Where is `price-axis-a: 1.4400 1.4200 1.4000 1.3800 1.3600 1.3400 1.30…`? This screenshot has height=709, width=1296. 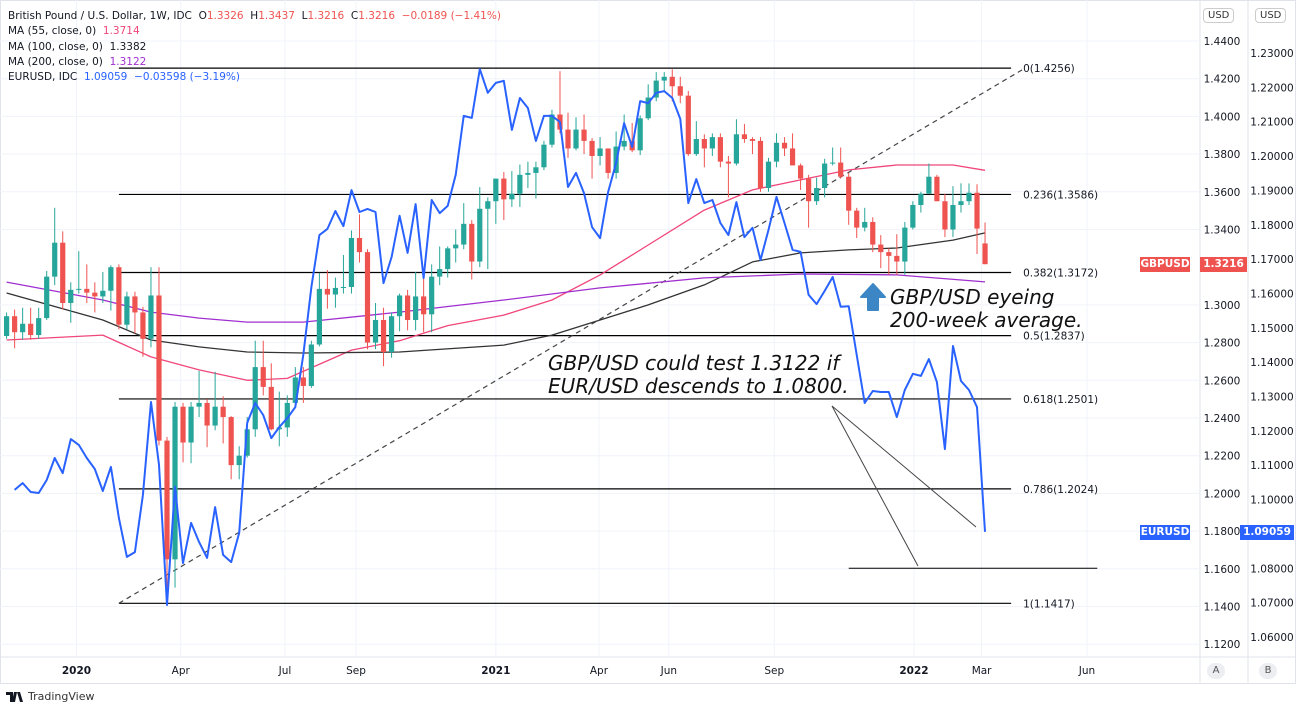 price-axis-a: 1.4400 1.4200 1.4000 1.3800 1.3600 1.3400 1.30… is located at coordinates (1222, 343).